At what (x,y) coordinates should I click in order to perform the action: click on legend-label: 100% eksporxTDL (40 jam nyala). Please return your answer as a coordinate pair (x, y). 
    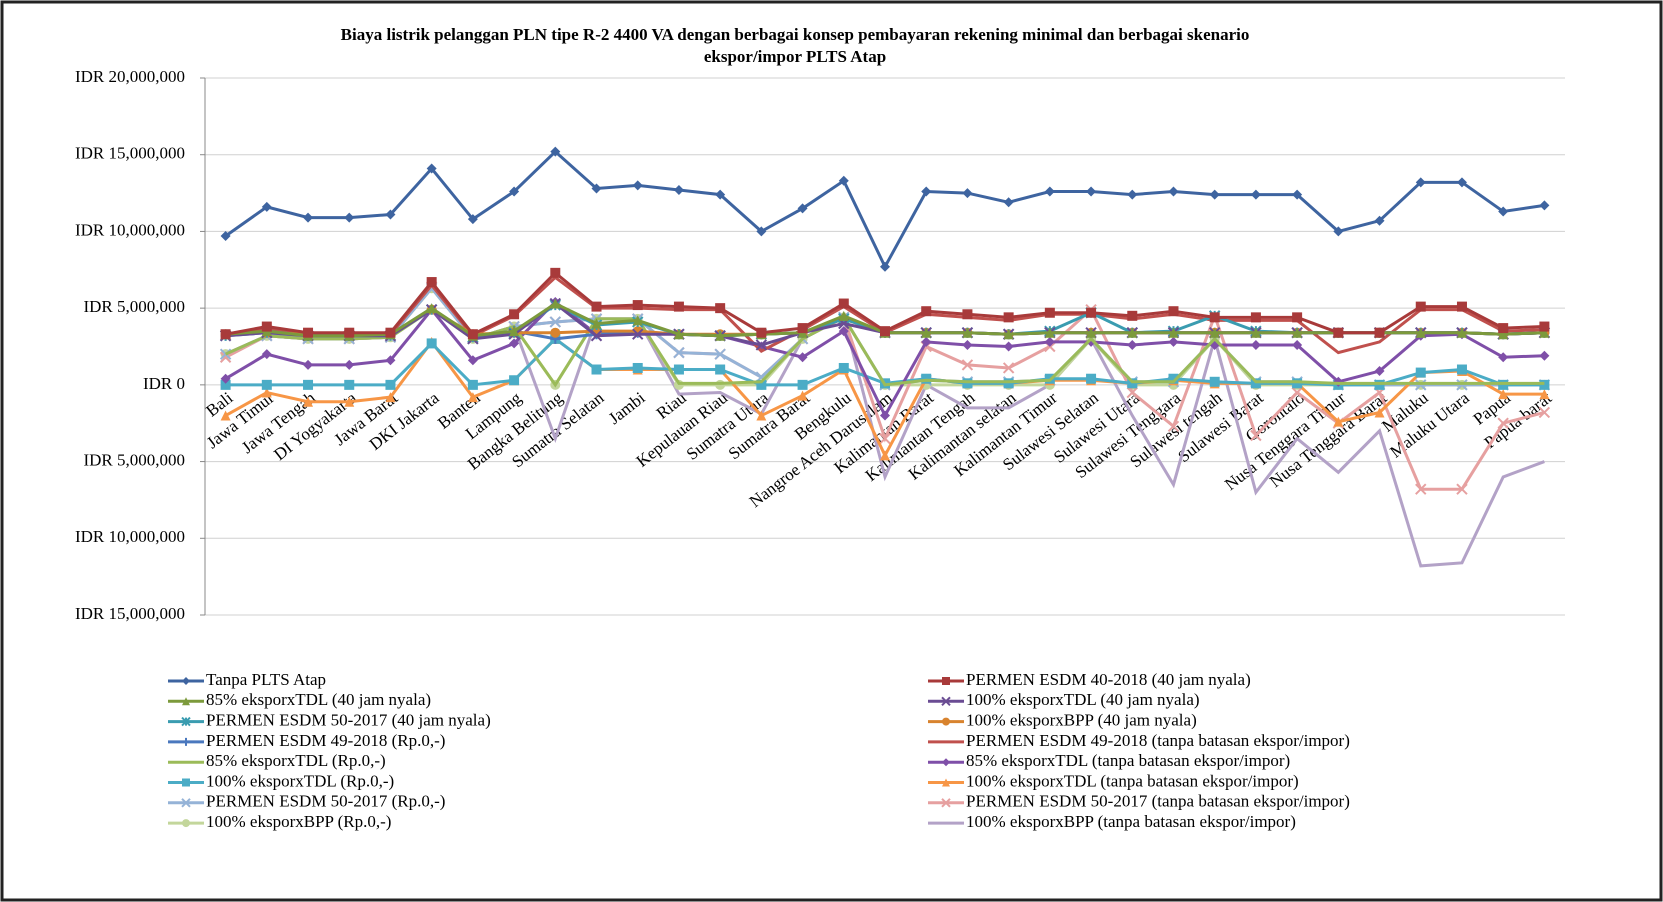
    Looking at the image, I should click on (1083, 699).